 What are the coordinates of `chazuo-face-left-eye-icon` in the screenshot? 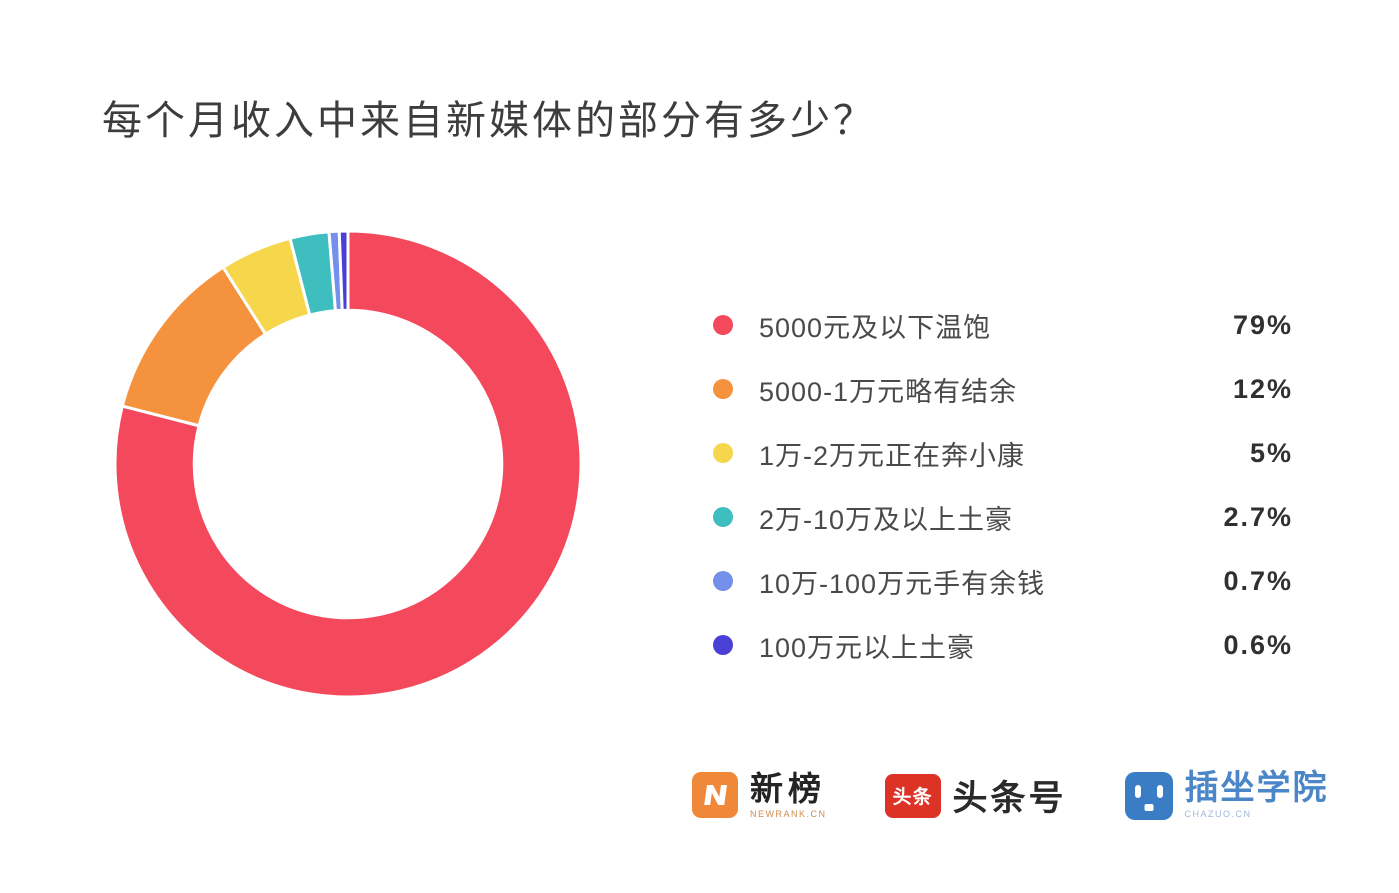 It's located at (1137, 791).